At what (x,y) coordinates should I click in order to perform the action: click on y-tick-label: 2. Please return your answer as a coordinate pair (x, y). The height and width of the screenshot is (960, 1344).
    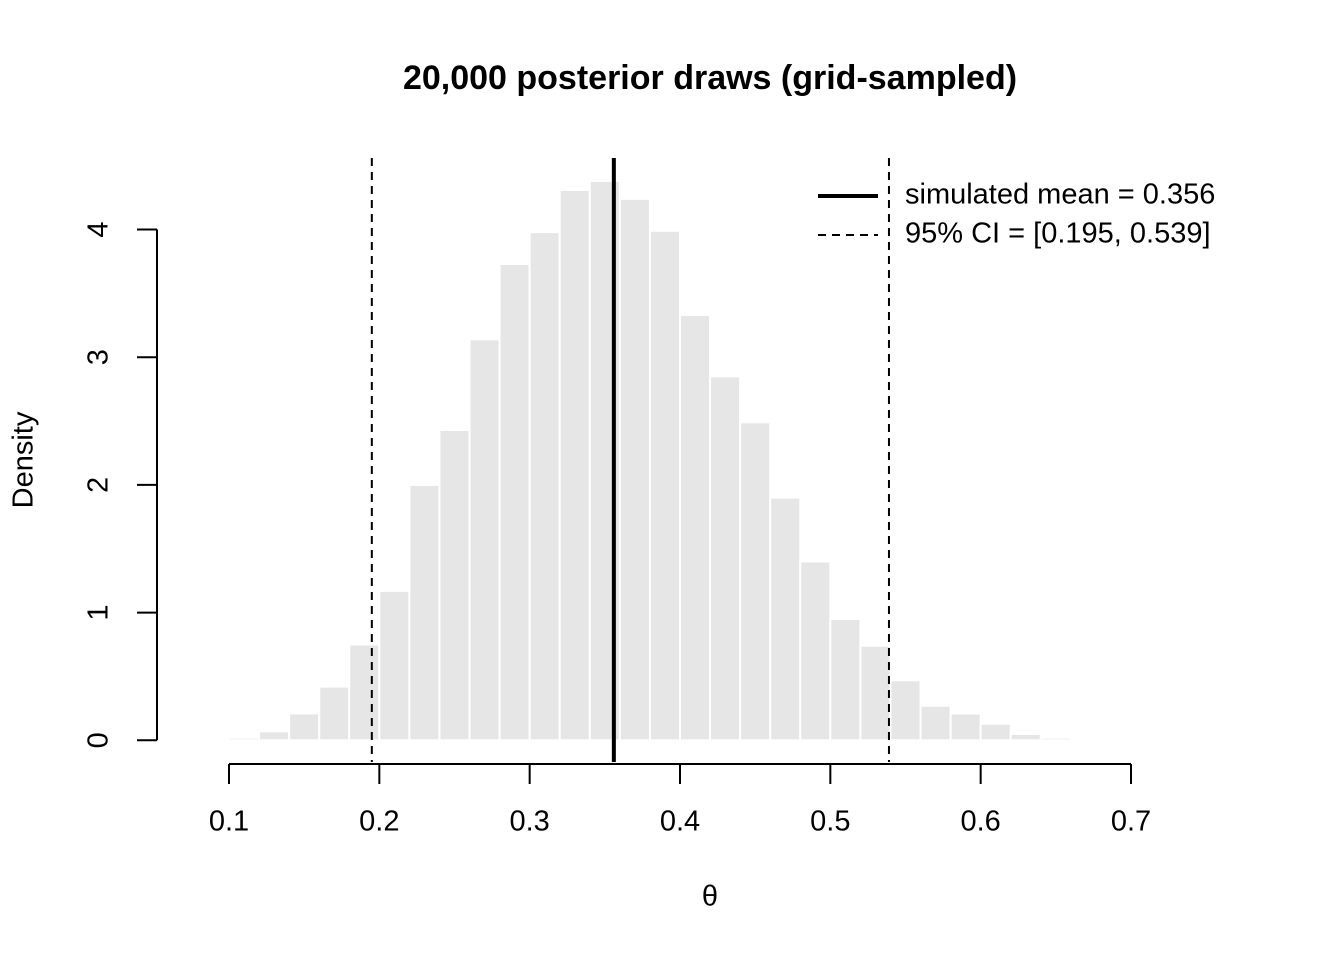
    Looking at the image, I should click on (99, 485).